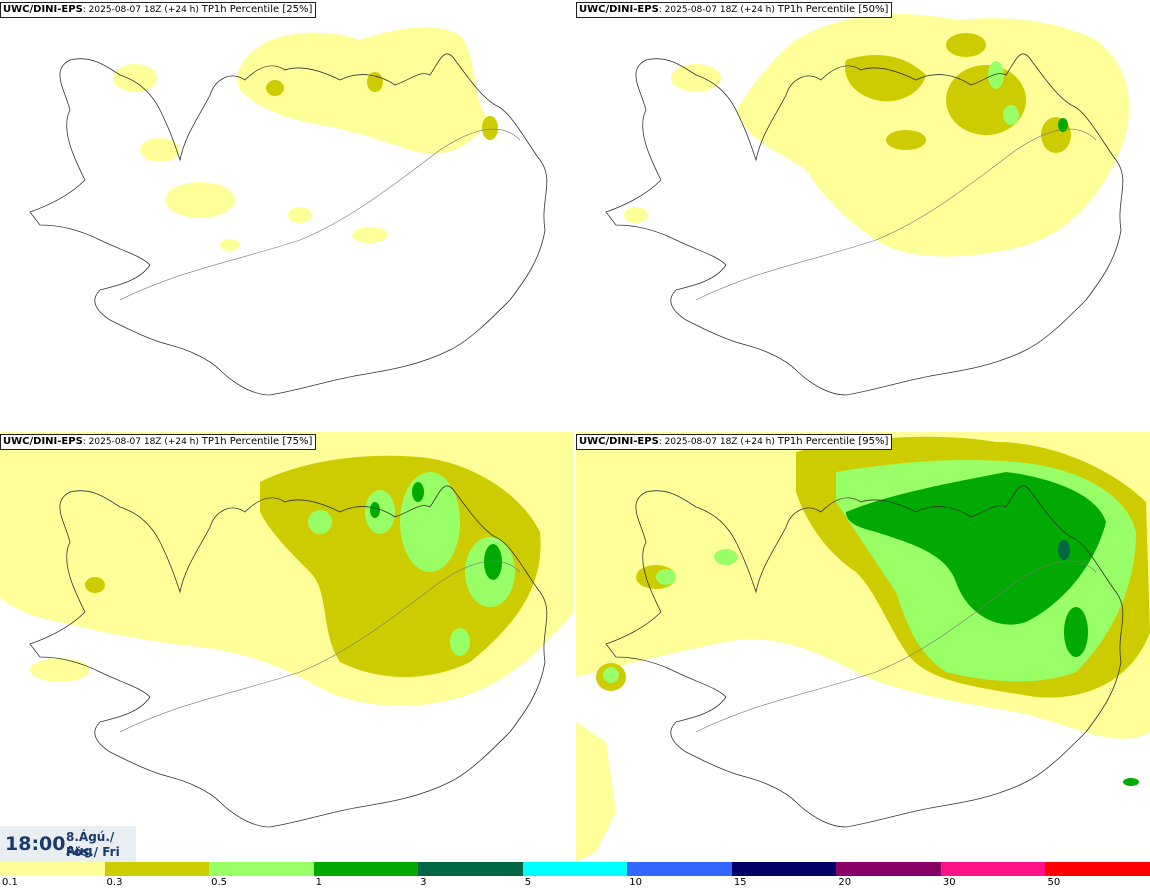  Describe the element at coordinates (423, 882) in the screenshot. I see `colorbar-tick-label: 3` at that location.